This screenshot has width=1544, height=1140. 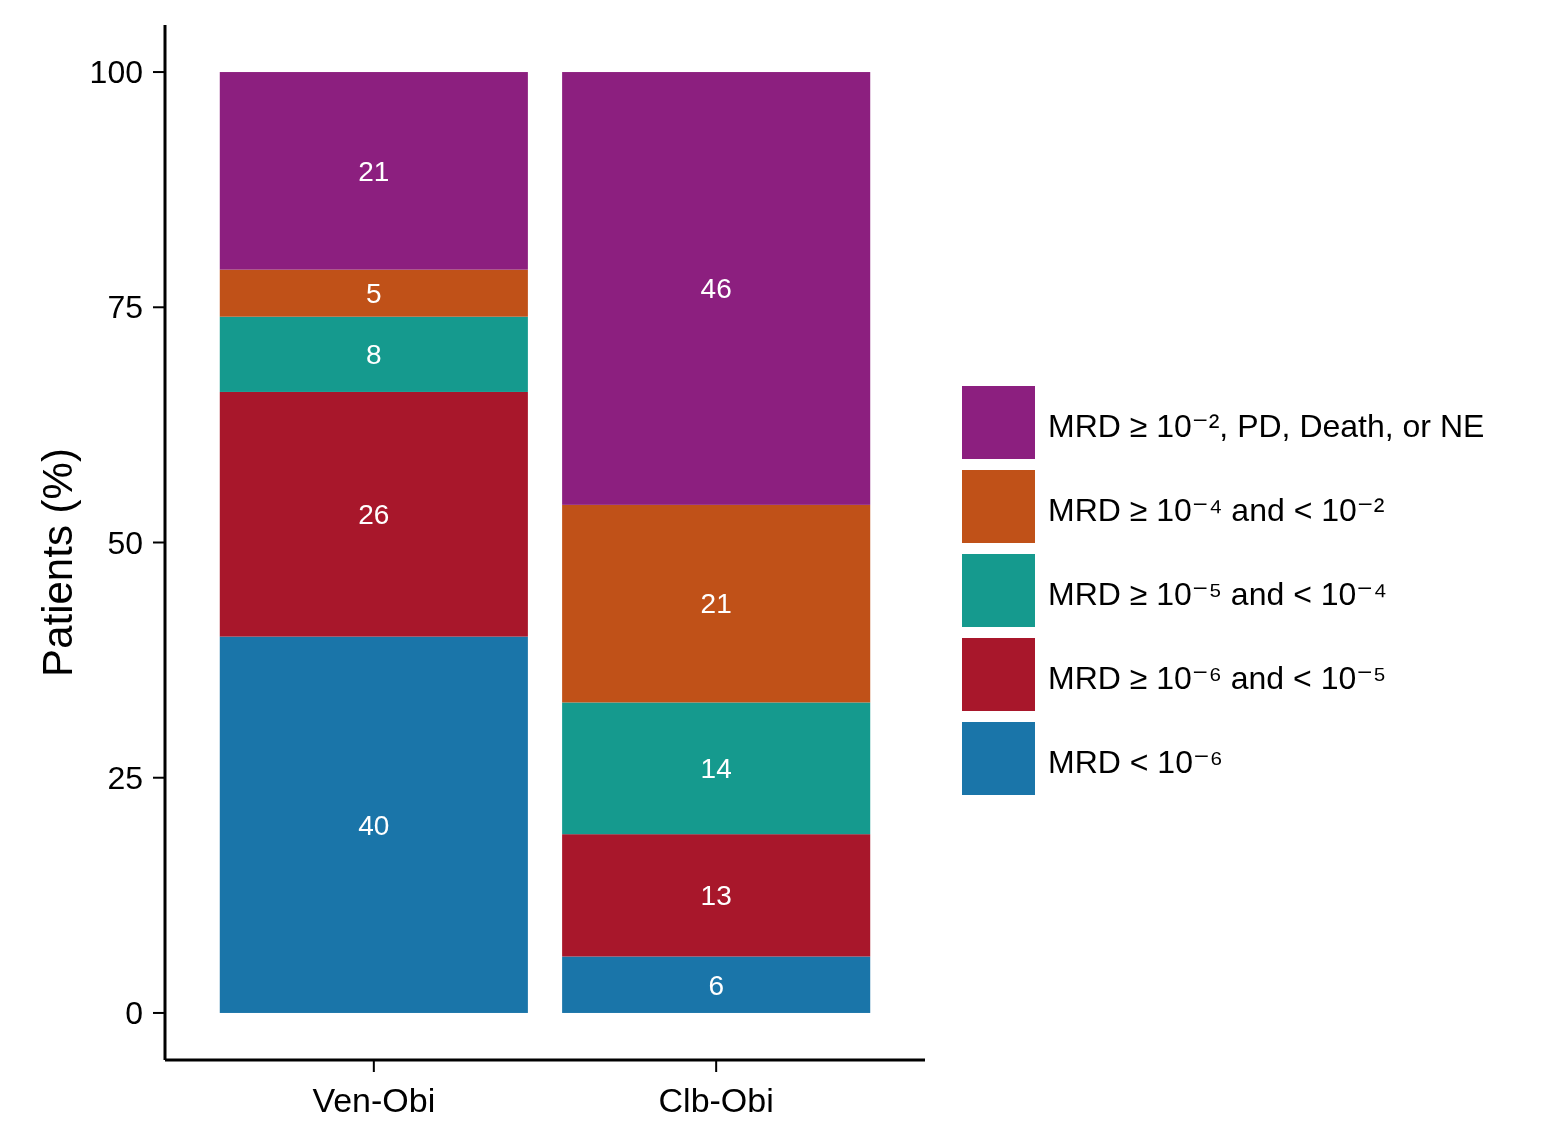 I want to click on data-label: 5, so click(x=374, y=293).